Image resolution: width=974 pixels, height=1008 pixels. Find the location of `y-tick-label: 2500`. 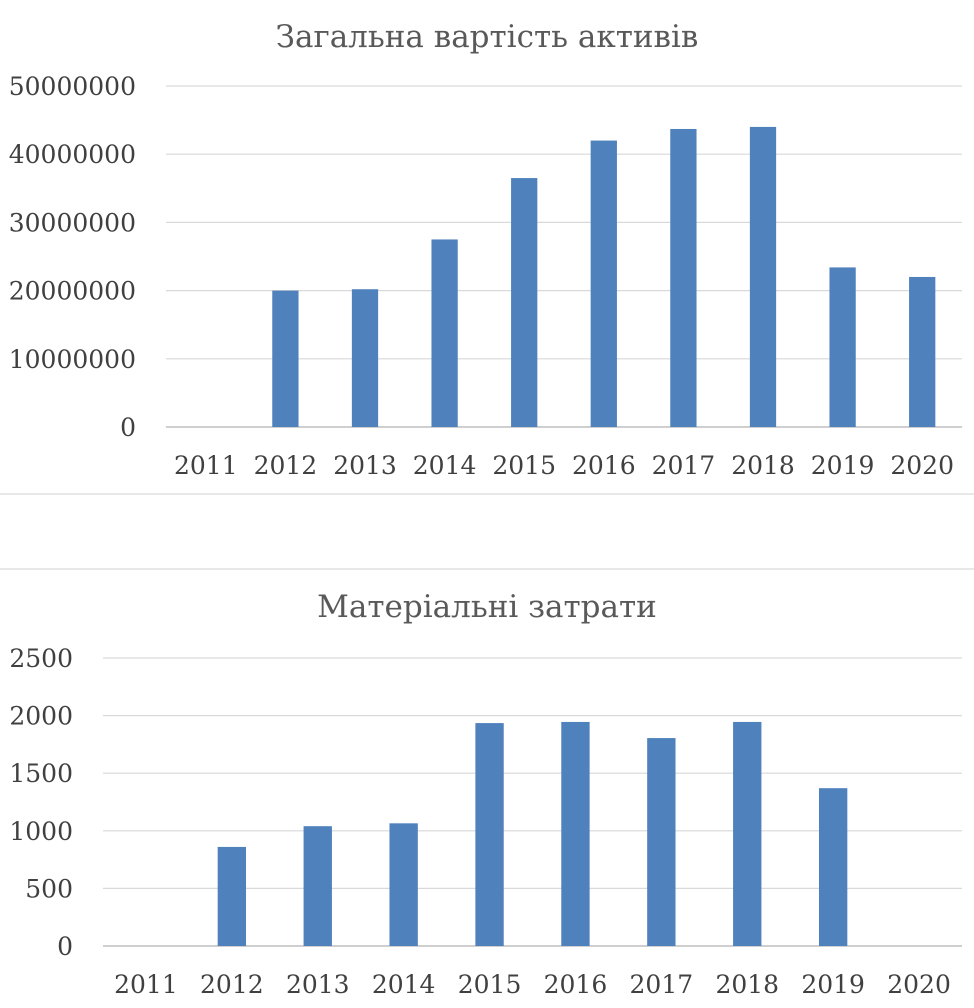

y-tick-label: 2500 is located at coordinates (41, 658).